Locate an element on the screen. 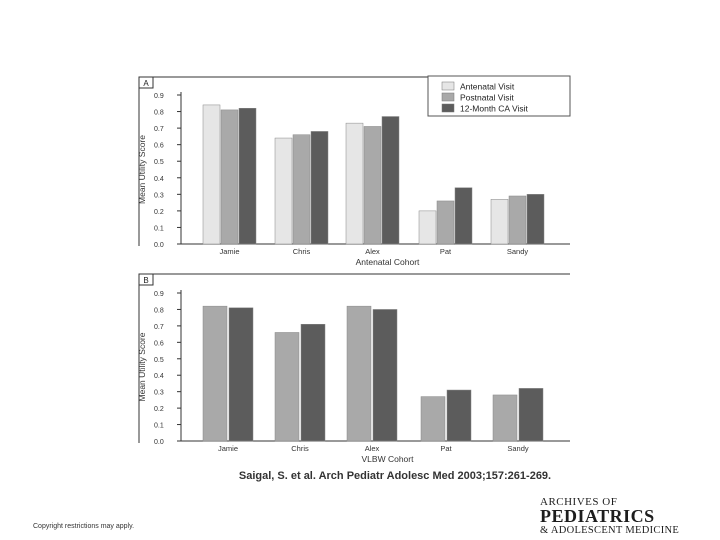 The width and height of the screenshot is (720, 540). panel-a-x-tick-label: Jamie is located at coordinates (229, 251).